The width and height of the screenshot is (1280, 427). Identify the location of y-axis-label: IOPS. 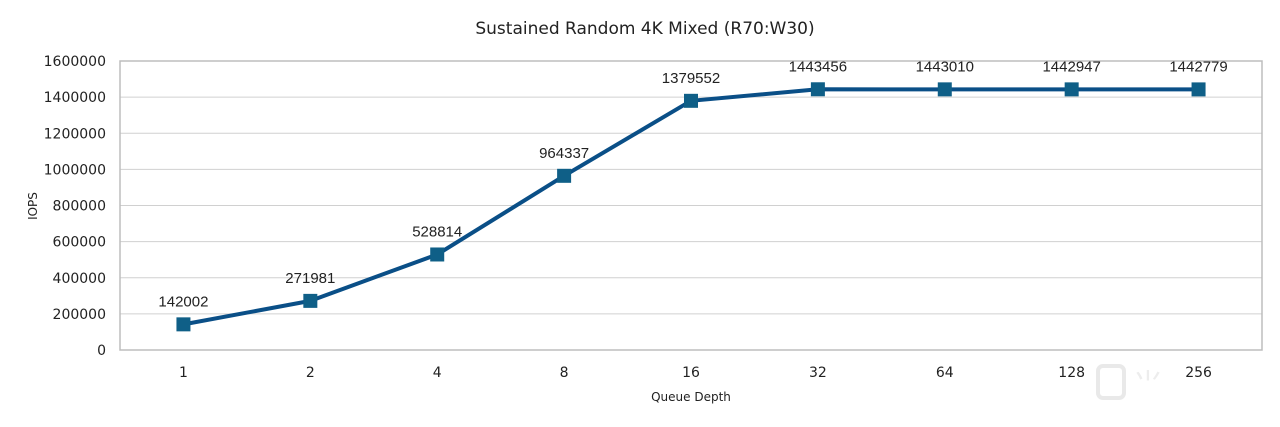
(33, 206).